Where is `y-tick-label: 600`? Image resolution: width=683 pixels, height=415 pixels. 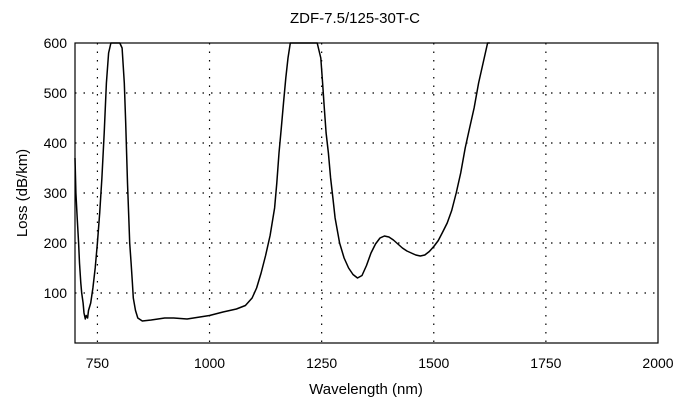
y-tick-label: 600 is located at coordinates (56, 43).